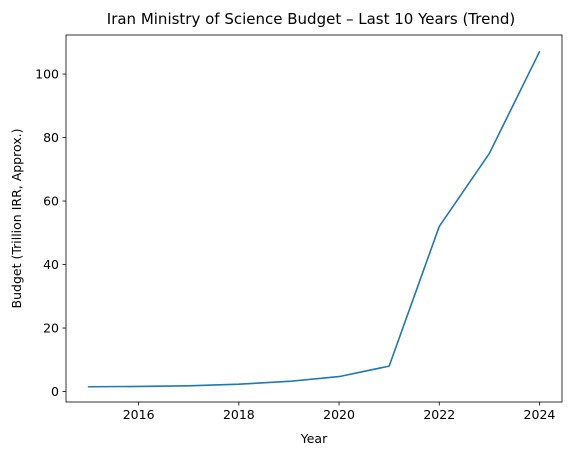 This screenshot has height=455, width=571. Describe the element at coordinates (50, 233) in the screenshot. I see `y-axis: 0 20 40 60 80 100` at that location.